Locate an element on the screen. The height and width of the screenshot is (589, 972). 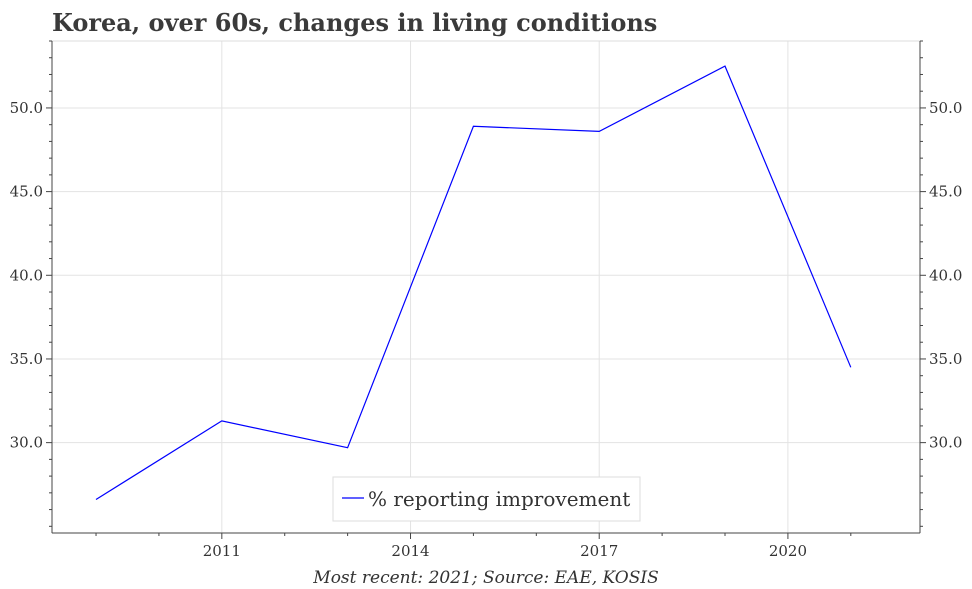
y-tick-label-left: 45.0 is located at coordinates (26, 192).